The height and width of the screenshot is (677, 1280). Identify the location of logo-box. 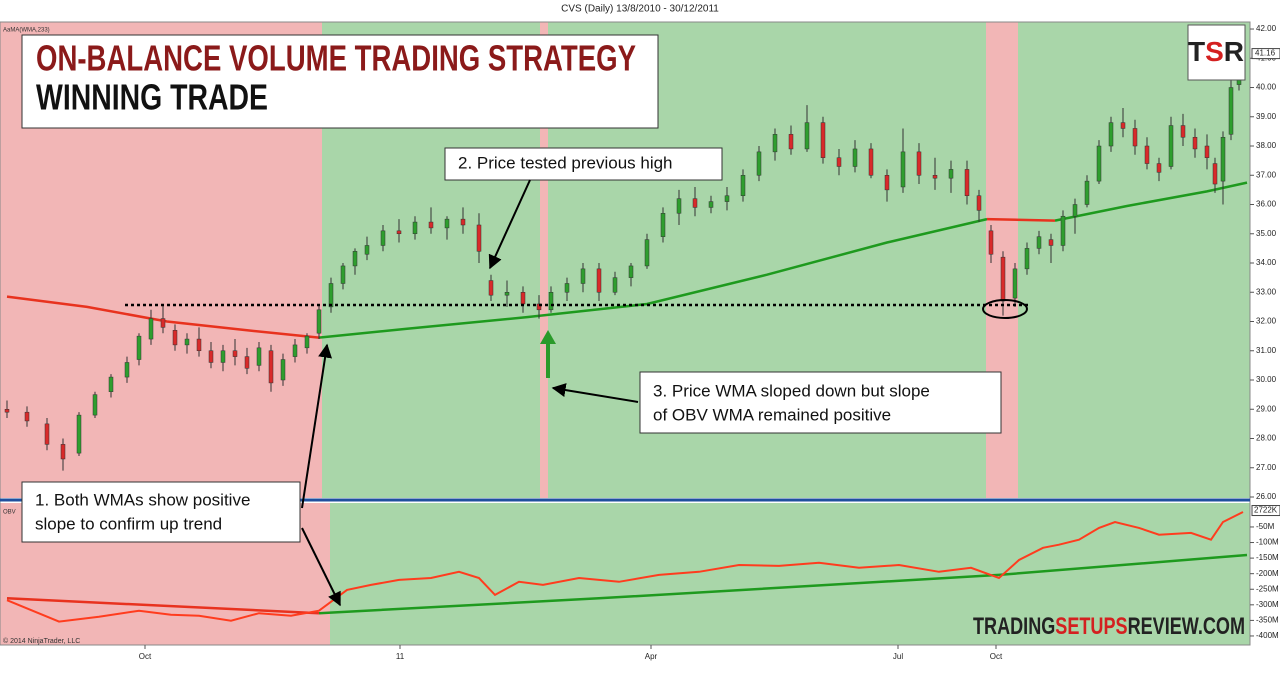
(1216, 52).